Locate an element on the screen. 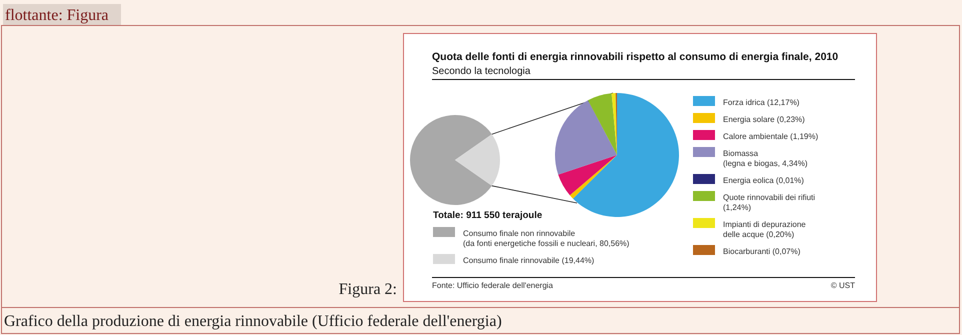  text: flottante: Figura is located at coordinates (57, 15).